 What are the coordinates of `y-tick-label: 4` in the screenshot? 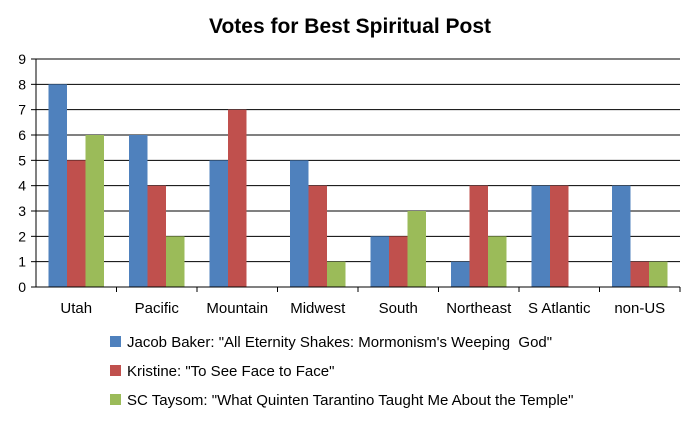 It's located at (22, 186).